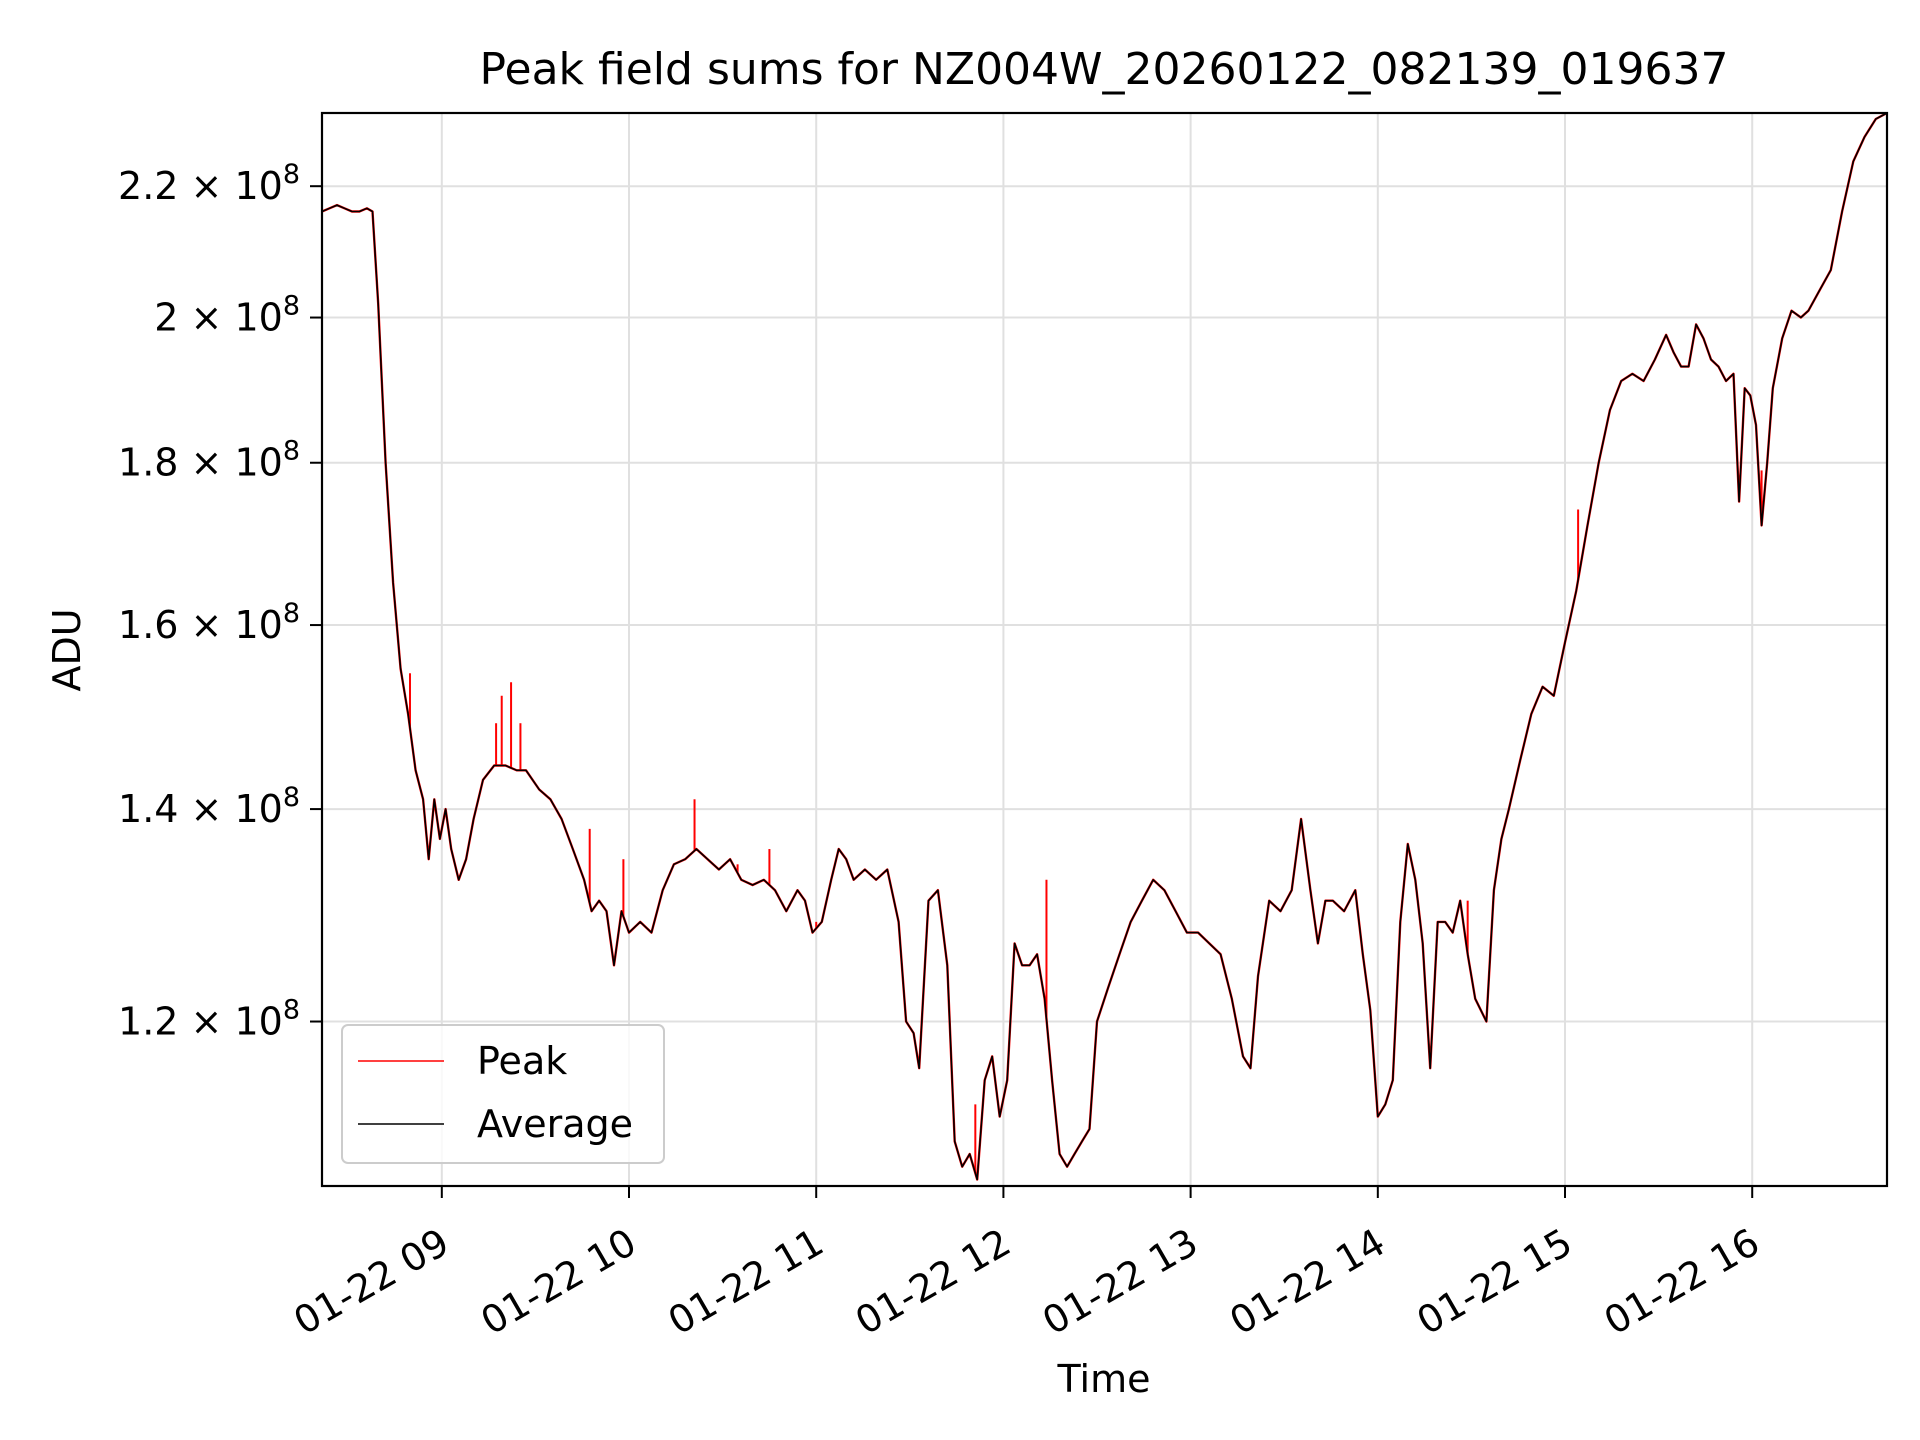 The height and width of the screenshot is (1440, 1920). I want to click on y-tick-label: 1.6 × 108, so click(209, 622).